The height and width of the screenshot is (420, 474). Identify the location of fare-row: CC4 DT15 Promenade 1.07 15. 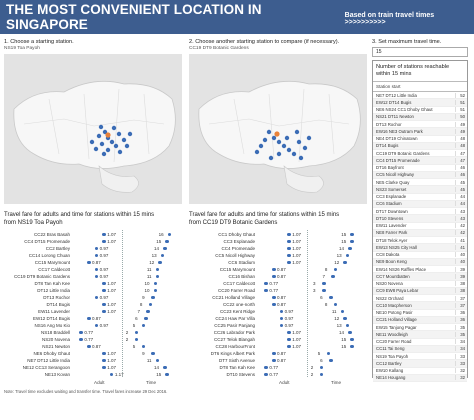
(94, 241).